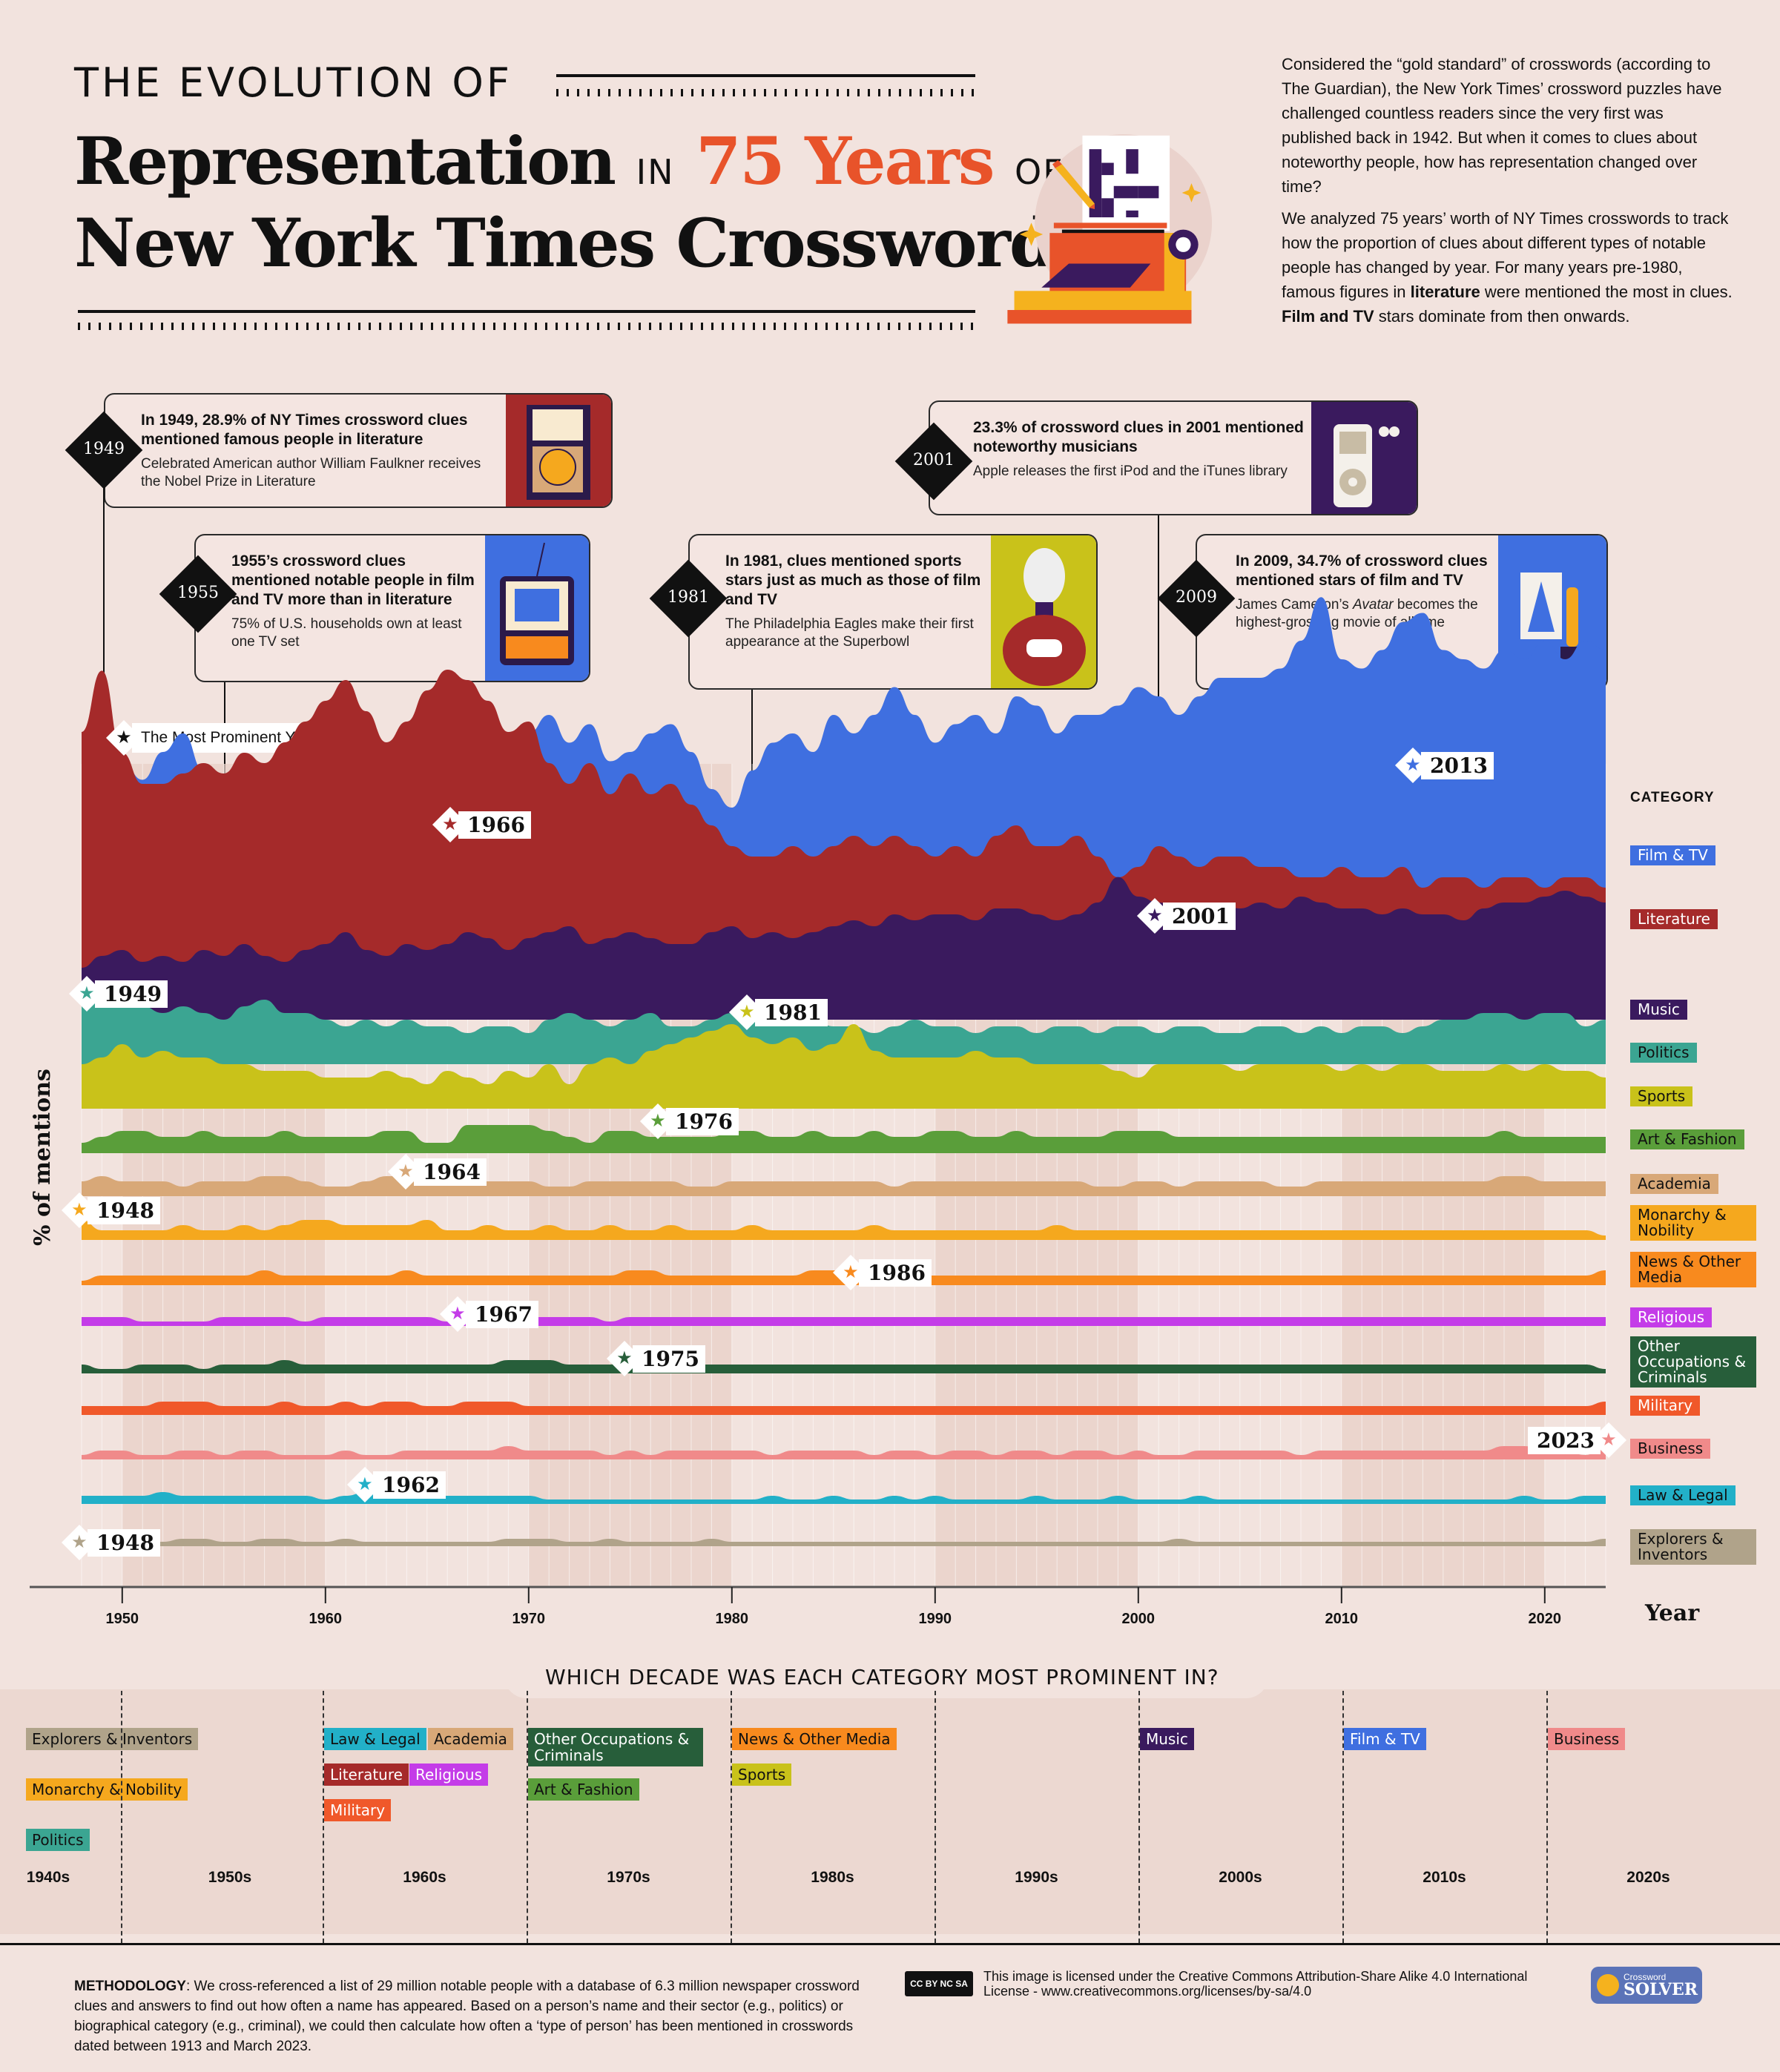 Image resolution: width=1780 pixels, height=2072 pixels. What do you see at coordinates (104, 449) in the screenshot?
I see `callout-year: 1949` at bounding box center [104, 449].